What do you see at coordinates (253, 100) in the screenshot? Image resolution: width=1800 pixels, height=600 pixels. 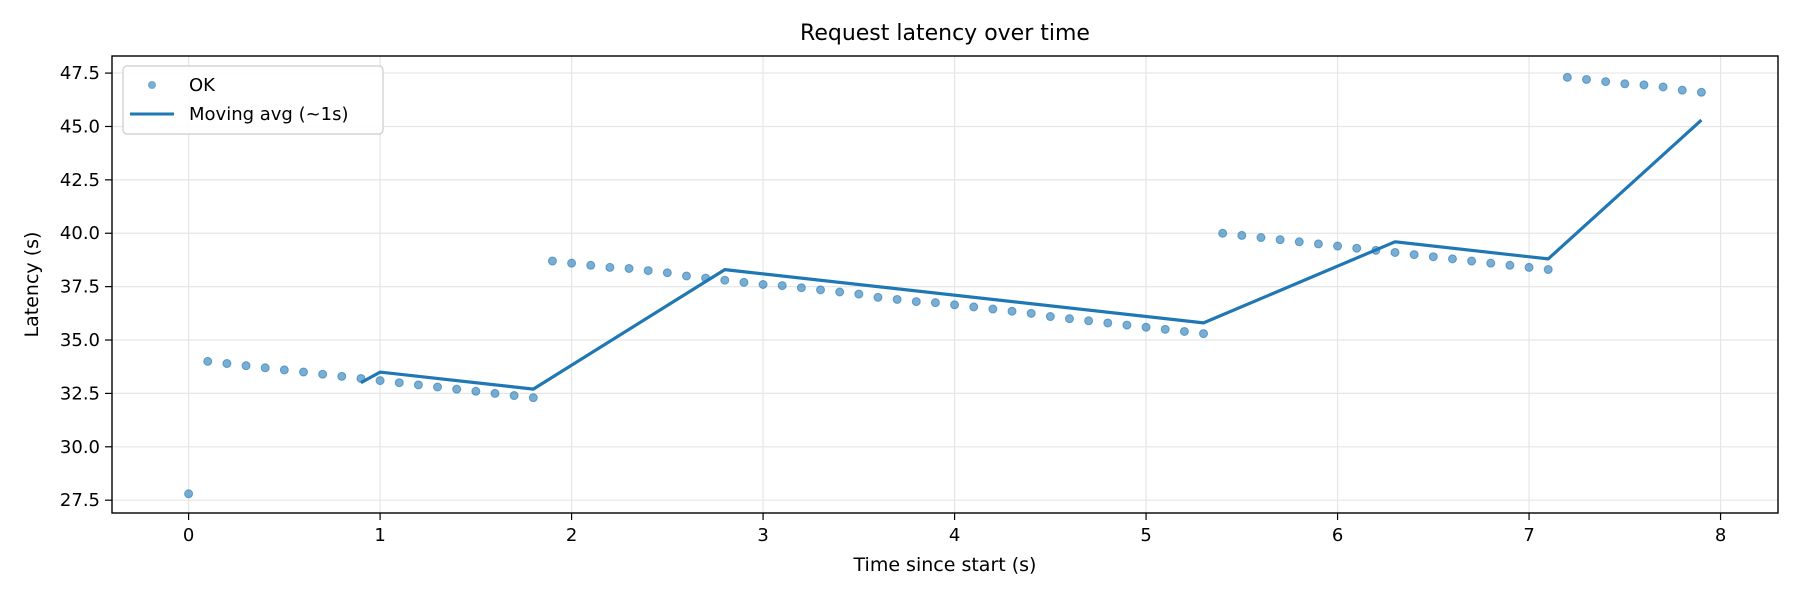 I see `legend-box` at bounding box center [253, 100].